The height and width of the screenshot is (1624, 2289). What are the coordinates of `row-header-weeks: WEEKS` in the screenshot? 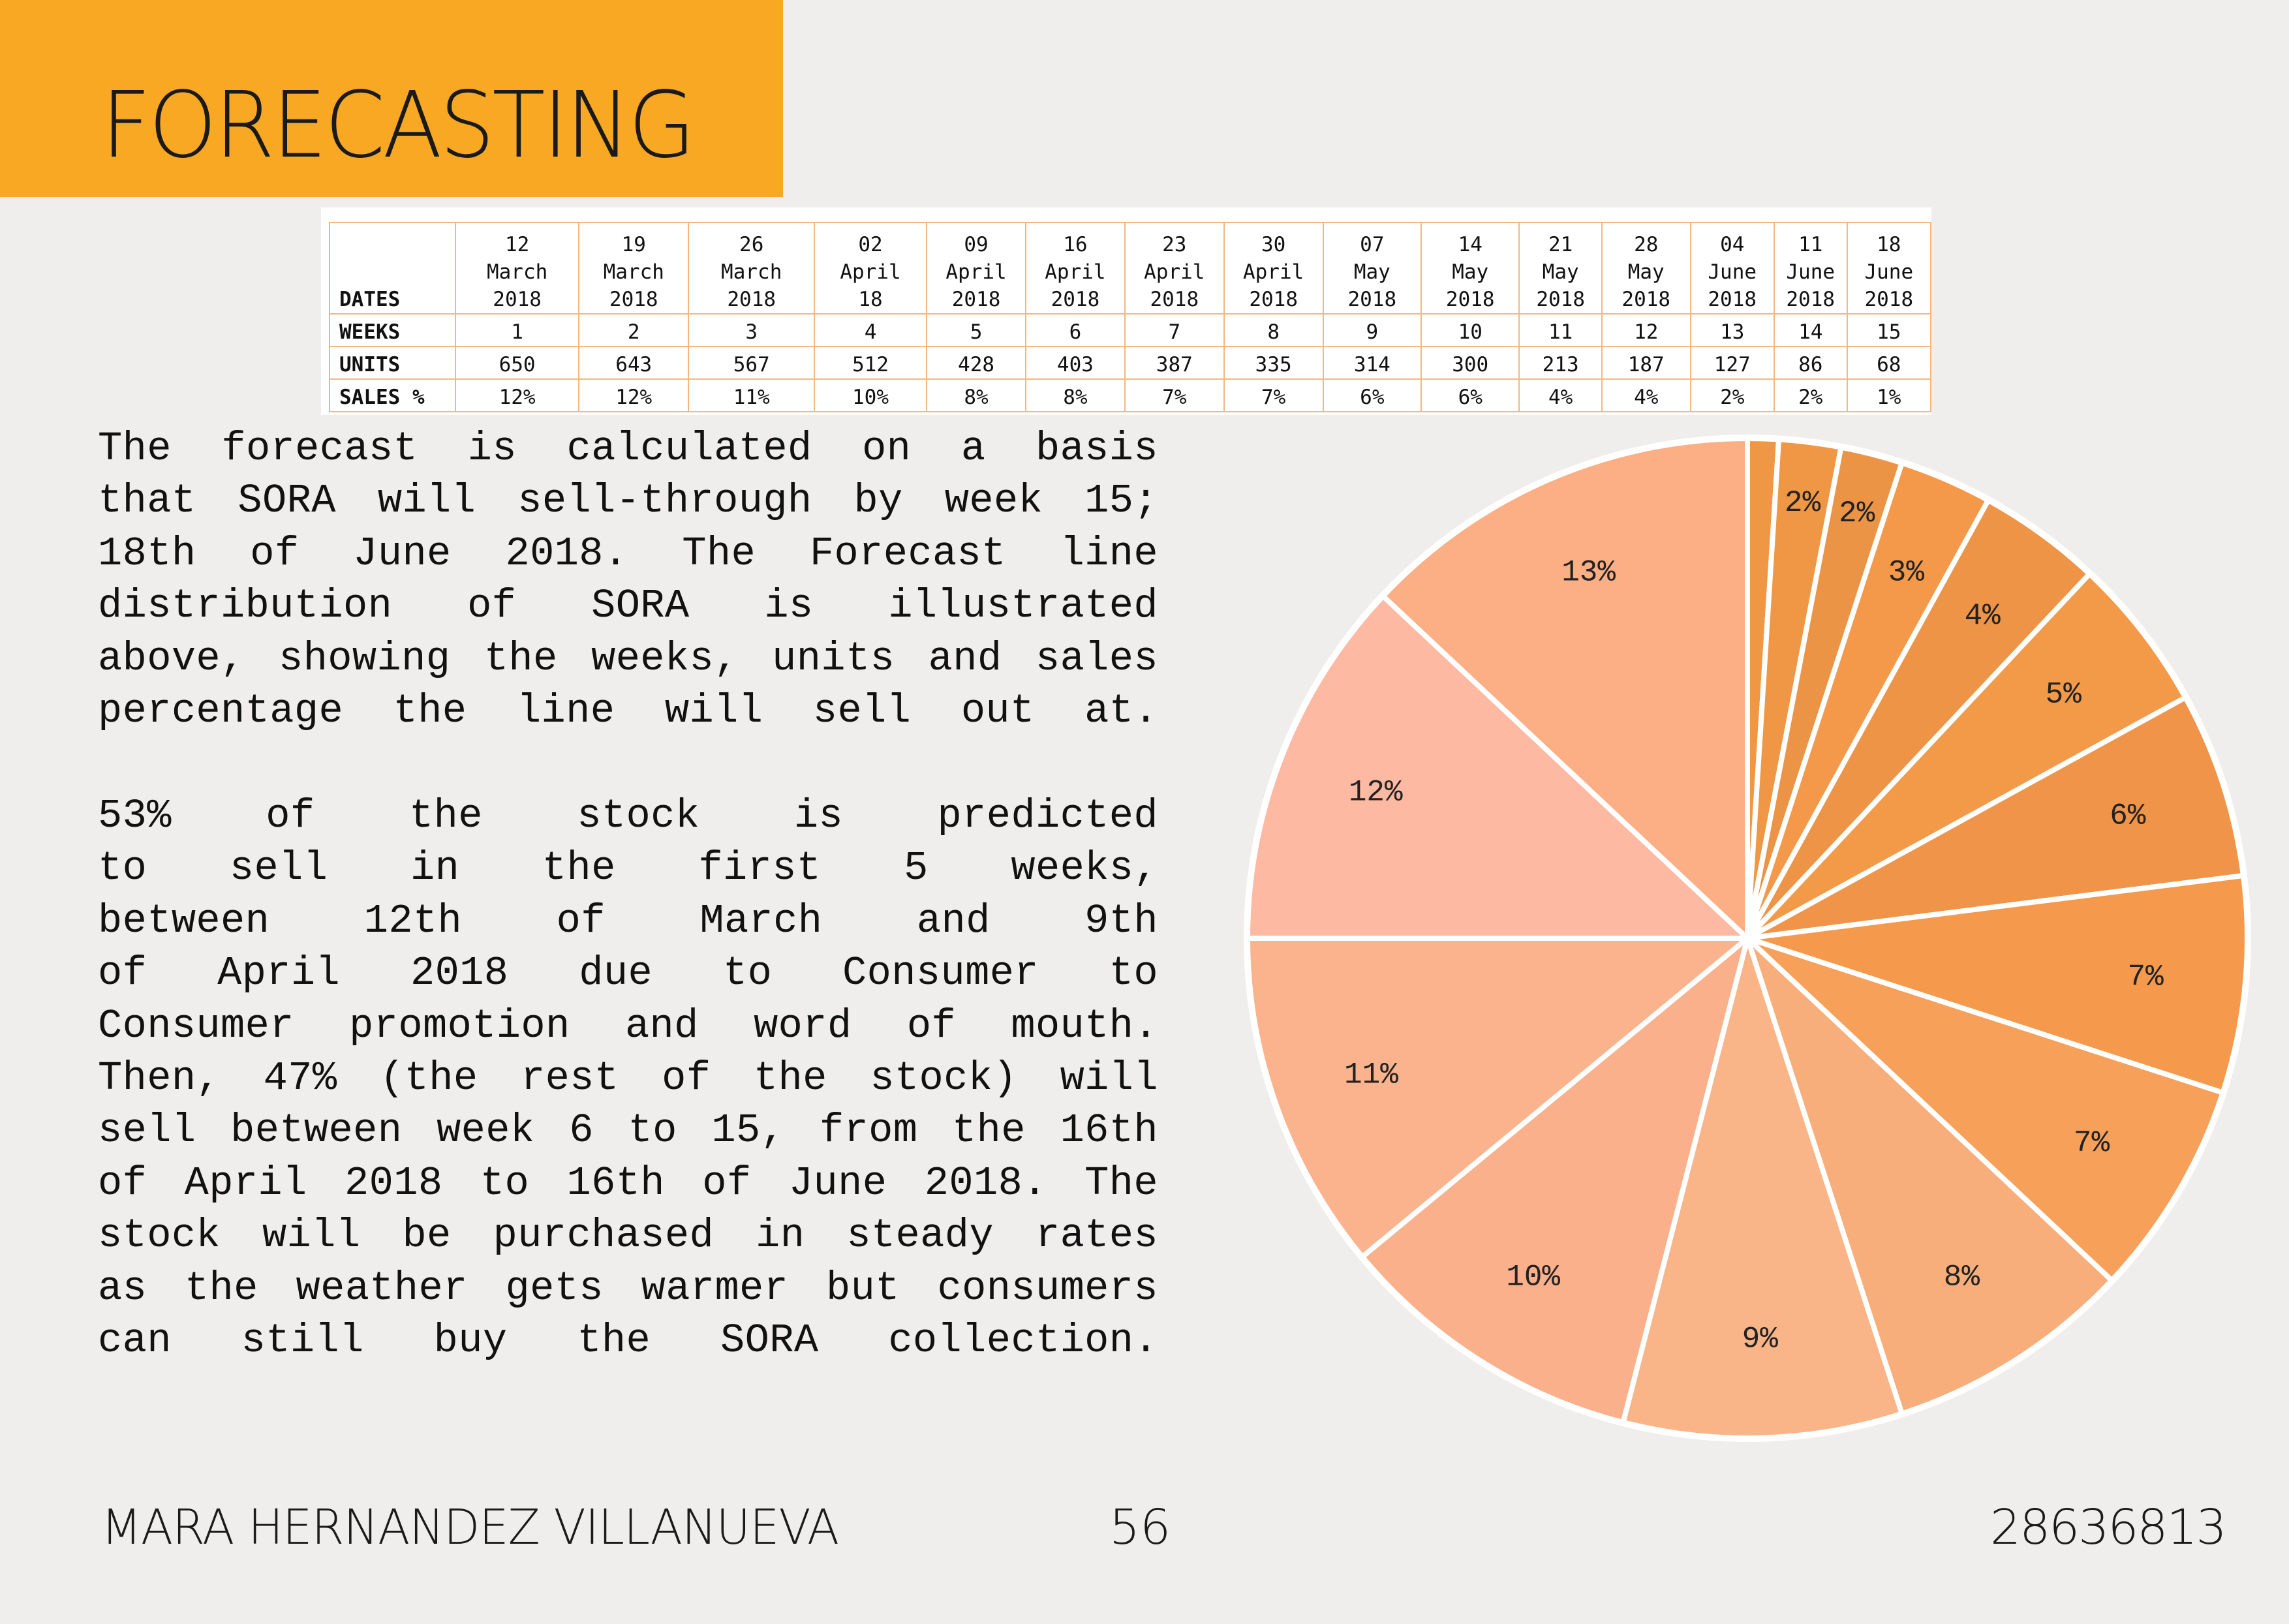 It's located at (392, 330).